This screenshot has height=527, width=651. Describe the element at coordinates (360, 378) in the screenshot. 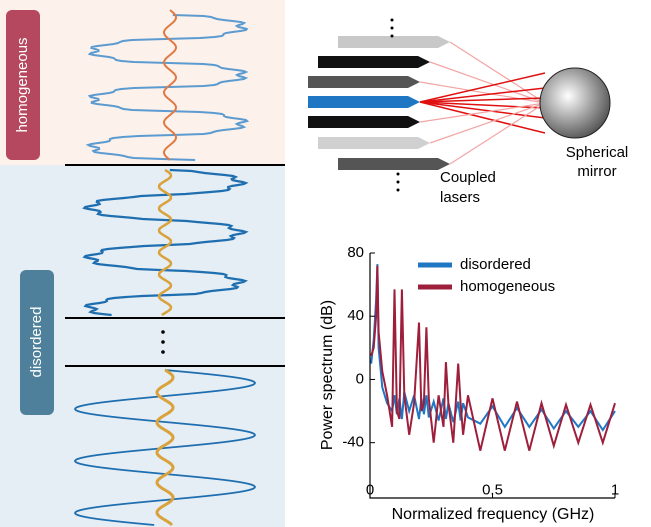

I see `y-tick-label: 0` at that location.